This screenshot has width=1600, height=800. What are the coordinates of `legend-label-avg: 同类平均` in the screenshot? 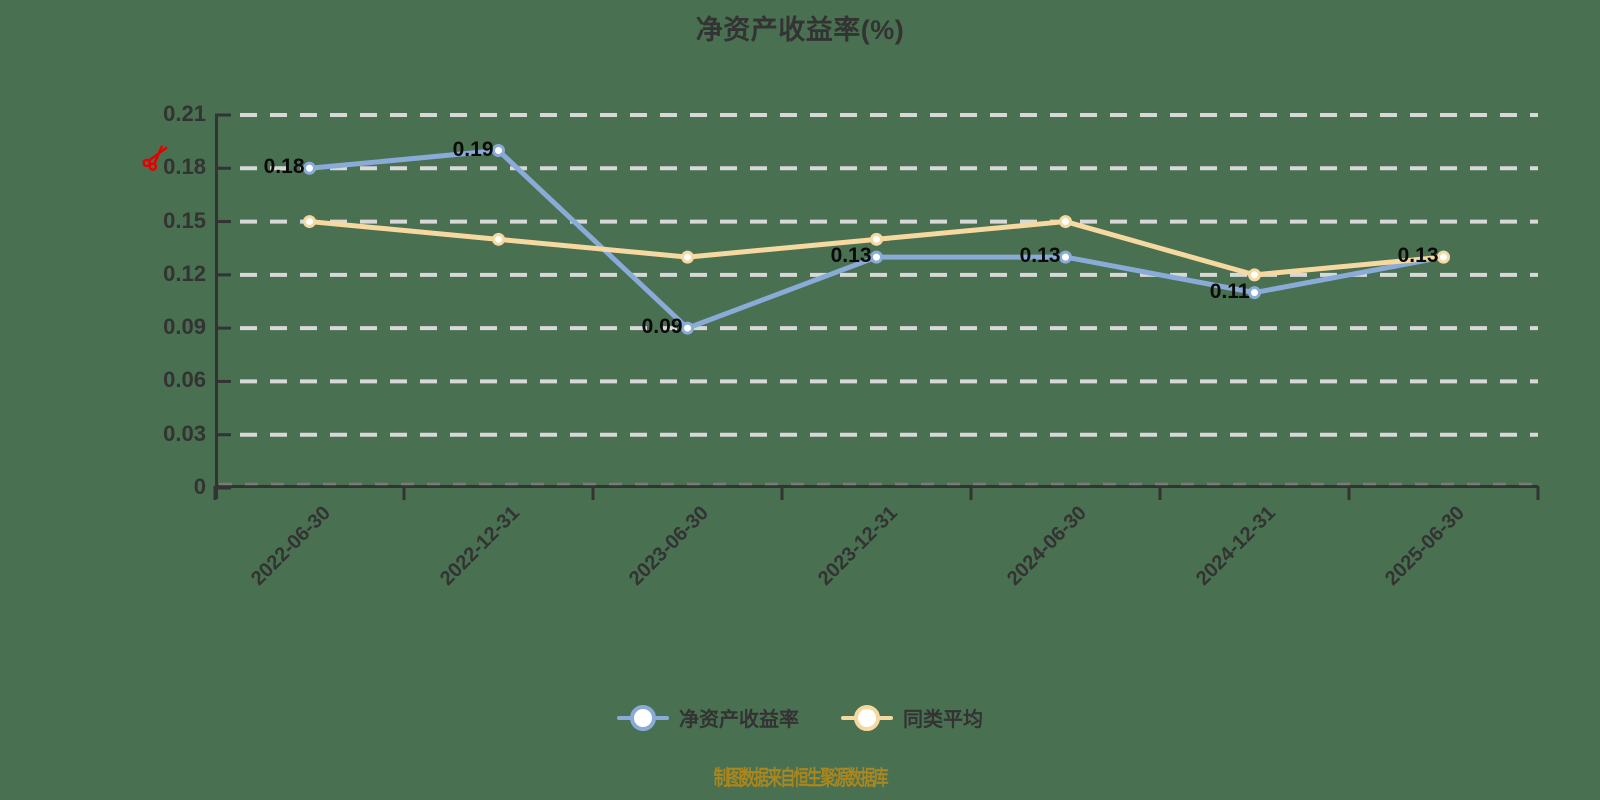 It's located at (943, 720).